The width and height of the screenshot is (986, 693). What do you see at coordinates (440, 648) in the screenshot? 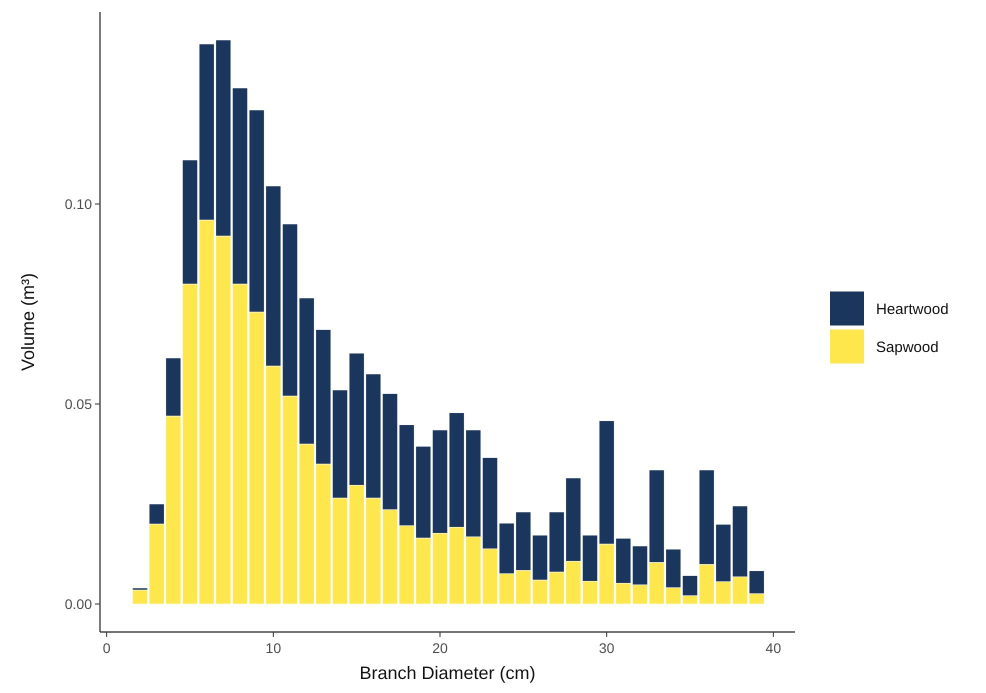
I see `x-tick-label: 20` at bounding box center [440, 648].